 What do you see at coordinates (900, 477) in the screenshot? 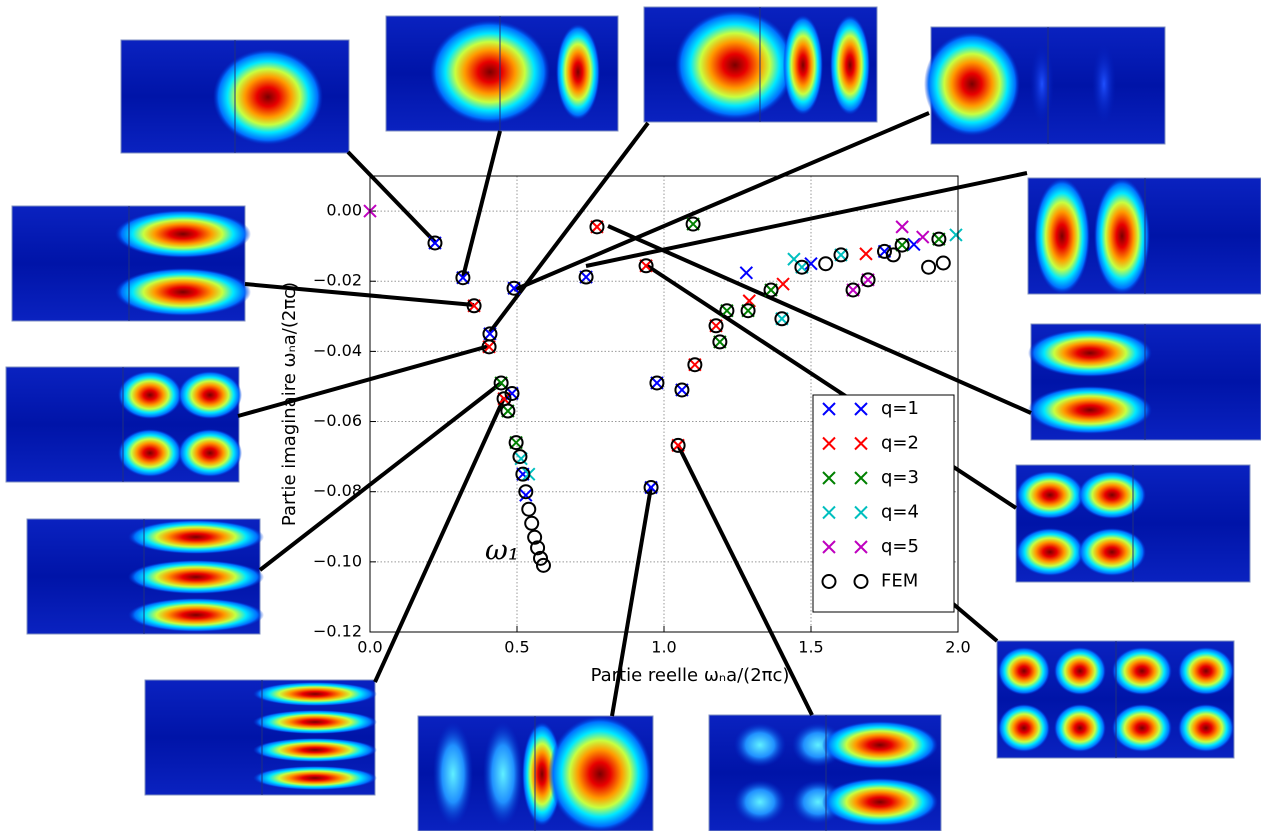
I see `legend-label: q=3` at bounding box center [900, 477].